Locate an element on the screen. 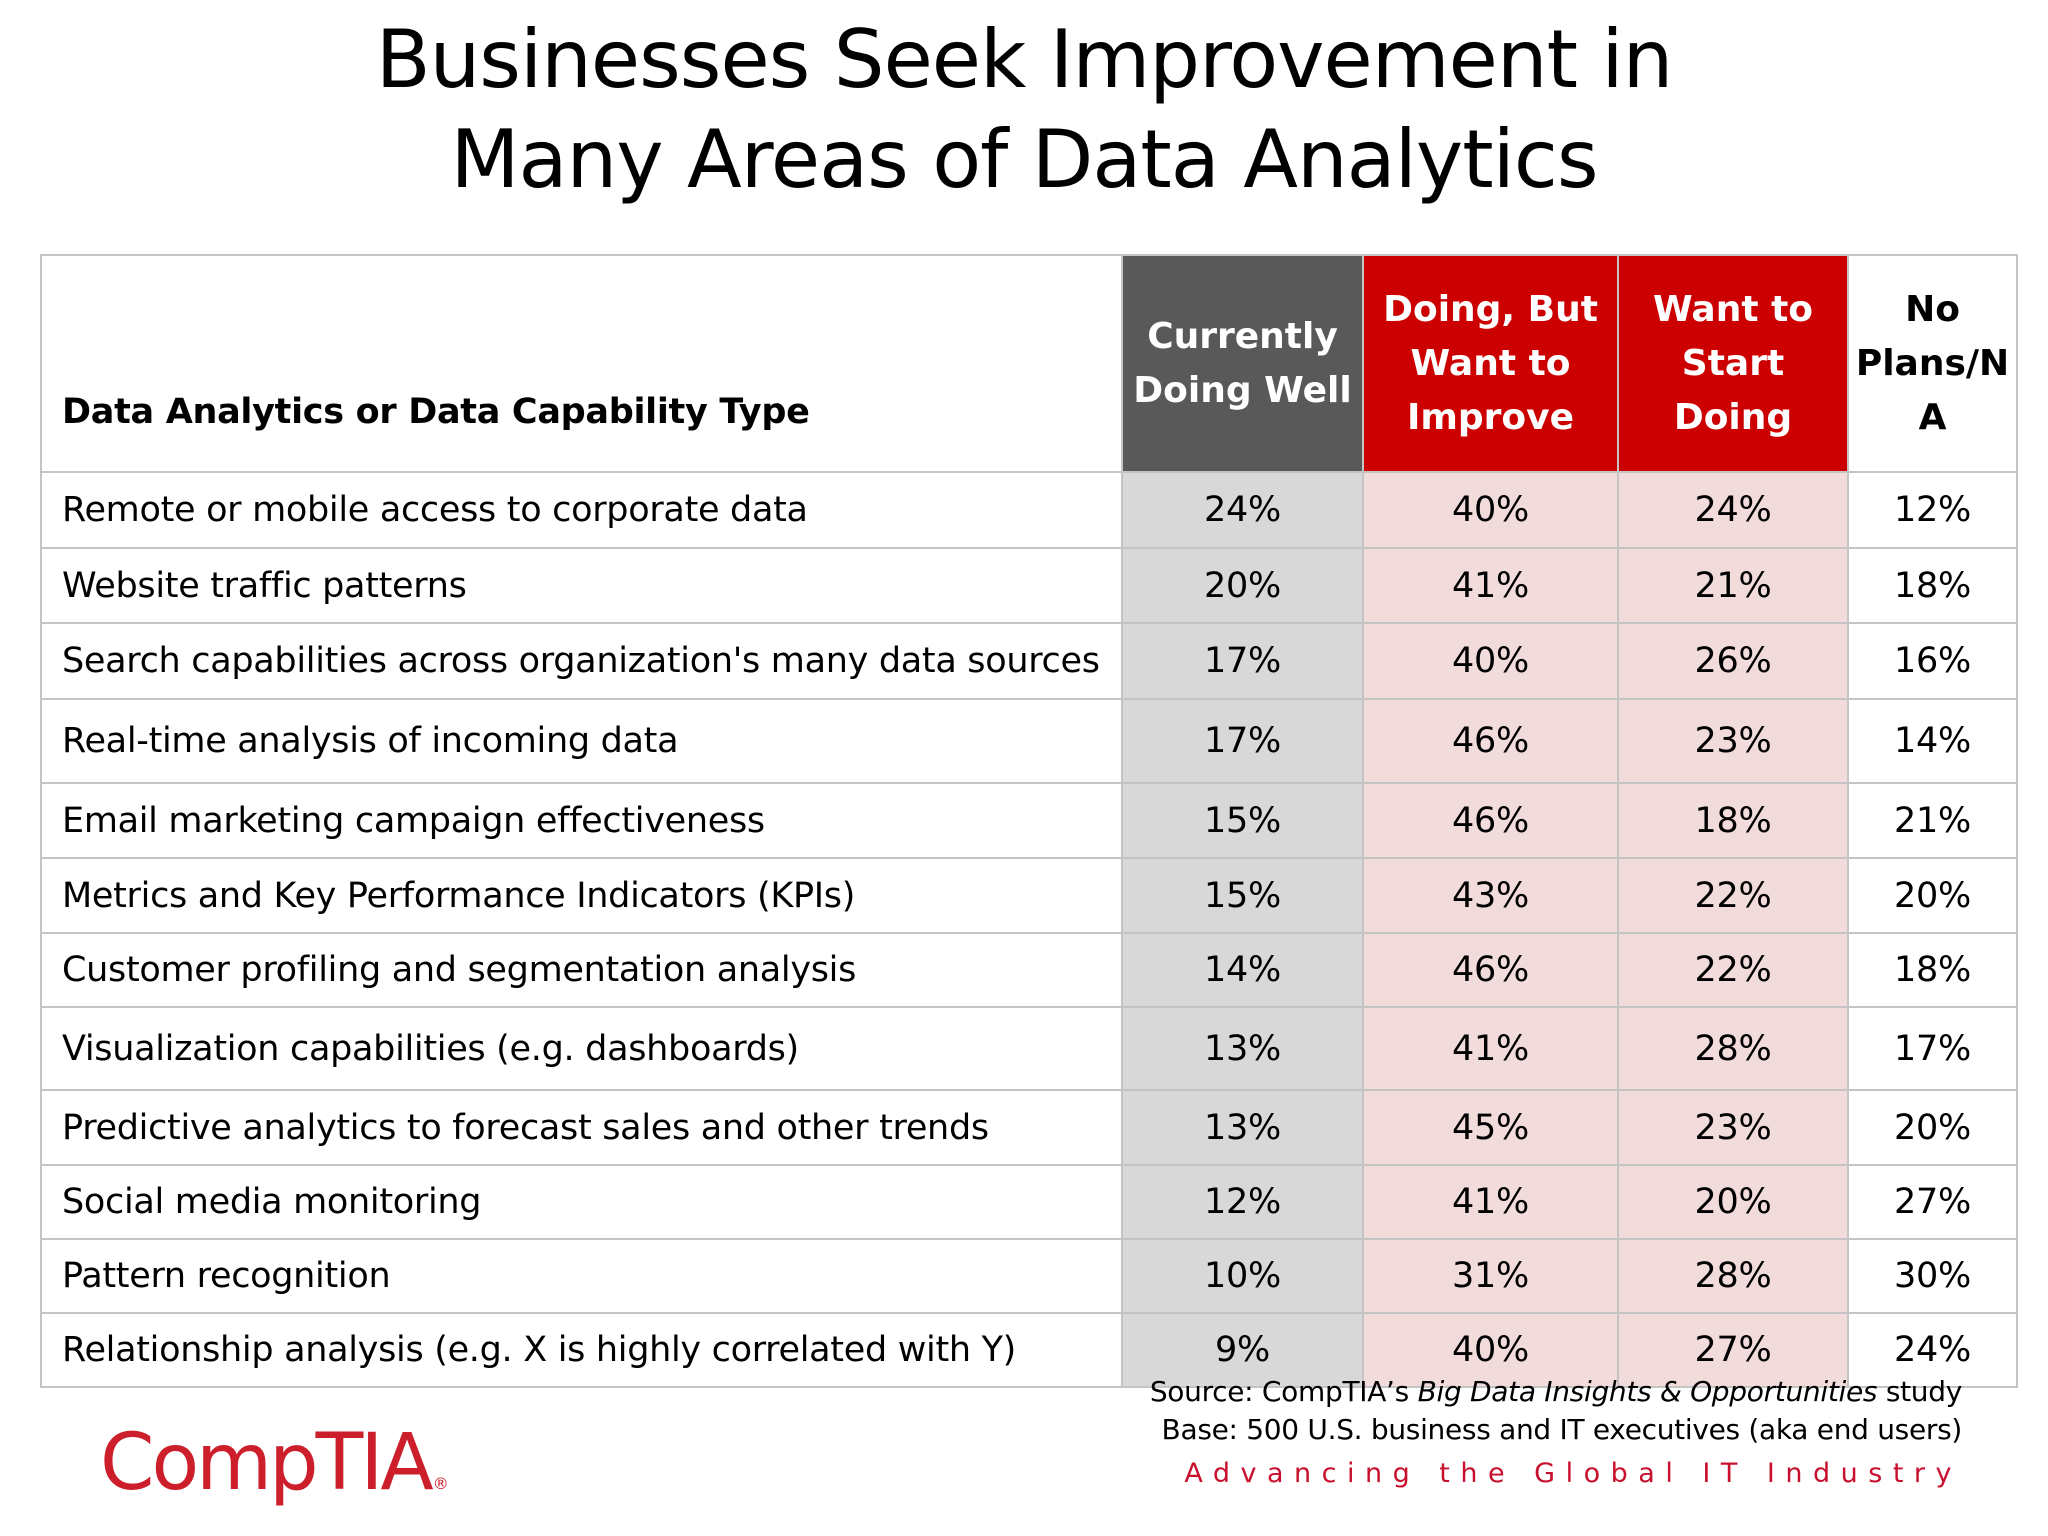  cell-no-plans-na: 27% is located at coordinates (1932, 1202).